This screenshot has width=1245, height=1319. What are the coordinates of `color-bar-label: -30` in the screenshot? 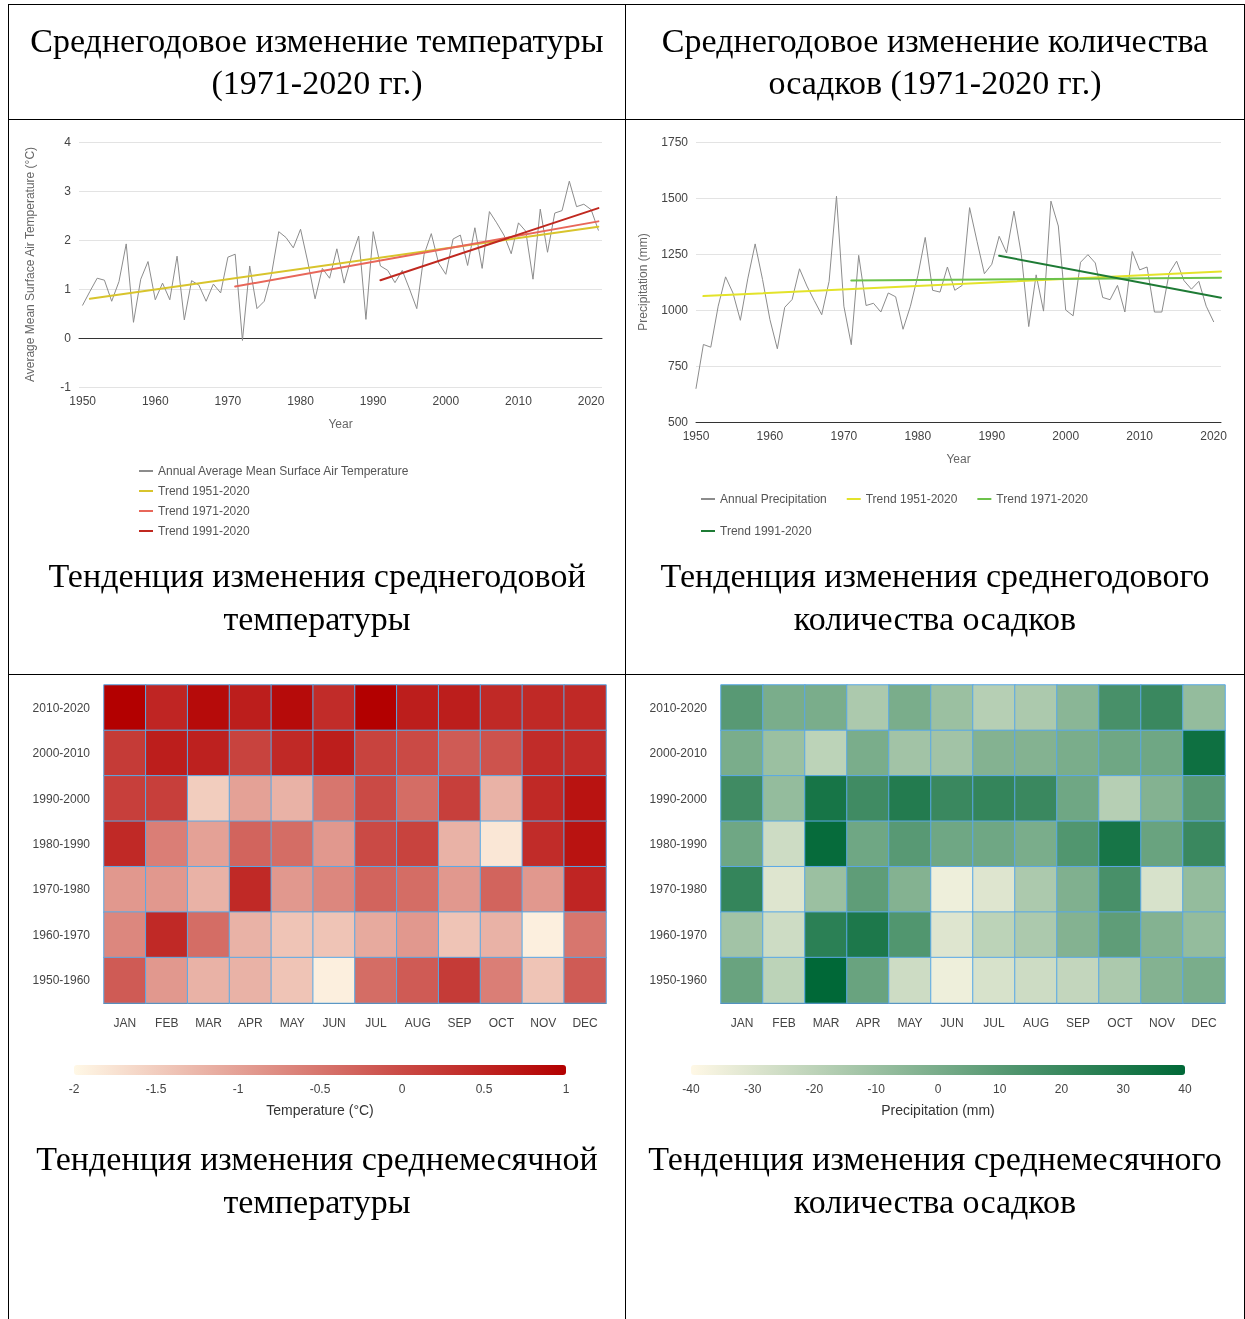 It's located at (753, 1089).